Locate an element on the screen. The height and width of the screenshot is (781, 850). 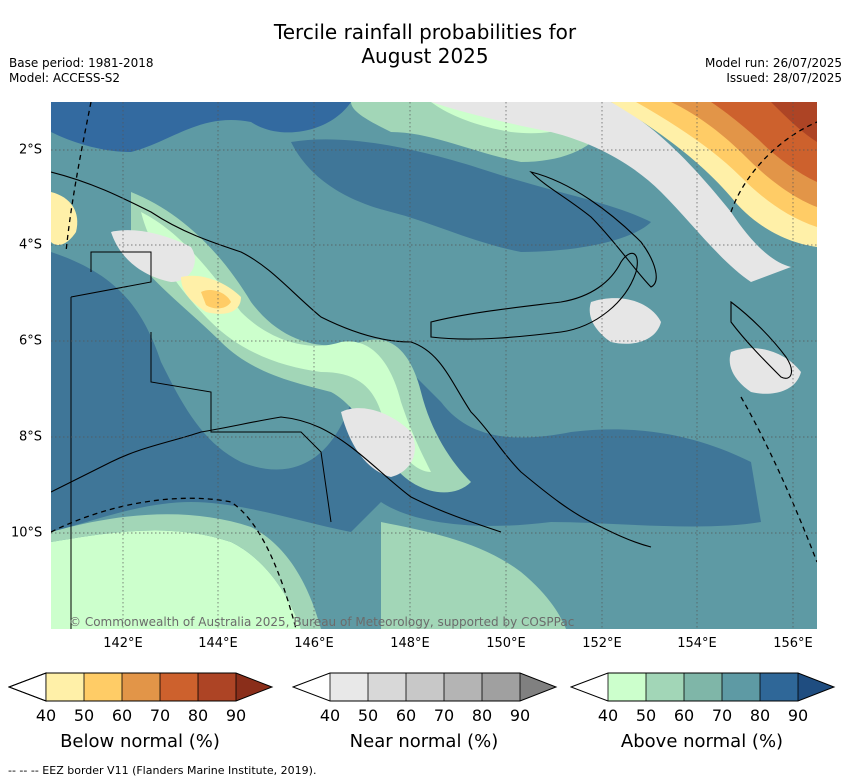
lat-label: 8°S is located at coordinates (31, 437).